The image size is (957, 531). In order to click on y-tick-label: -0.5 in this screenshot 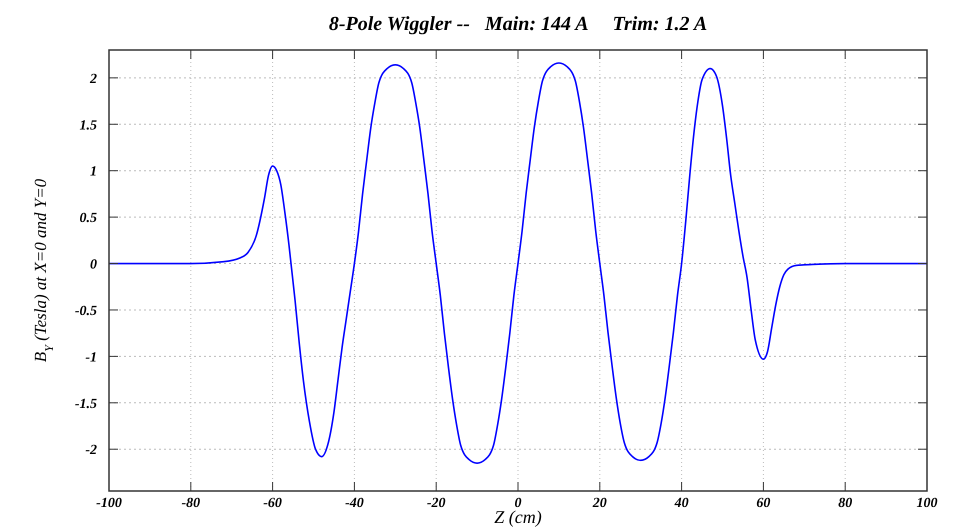, I will do `click(85, 311)`.